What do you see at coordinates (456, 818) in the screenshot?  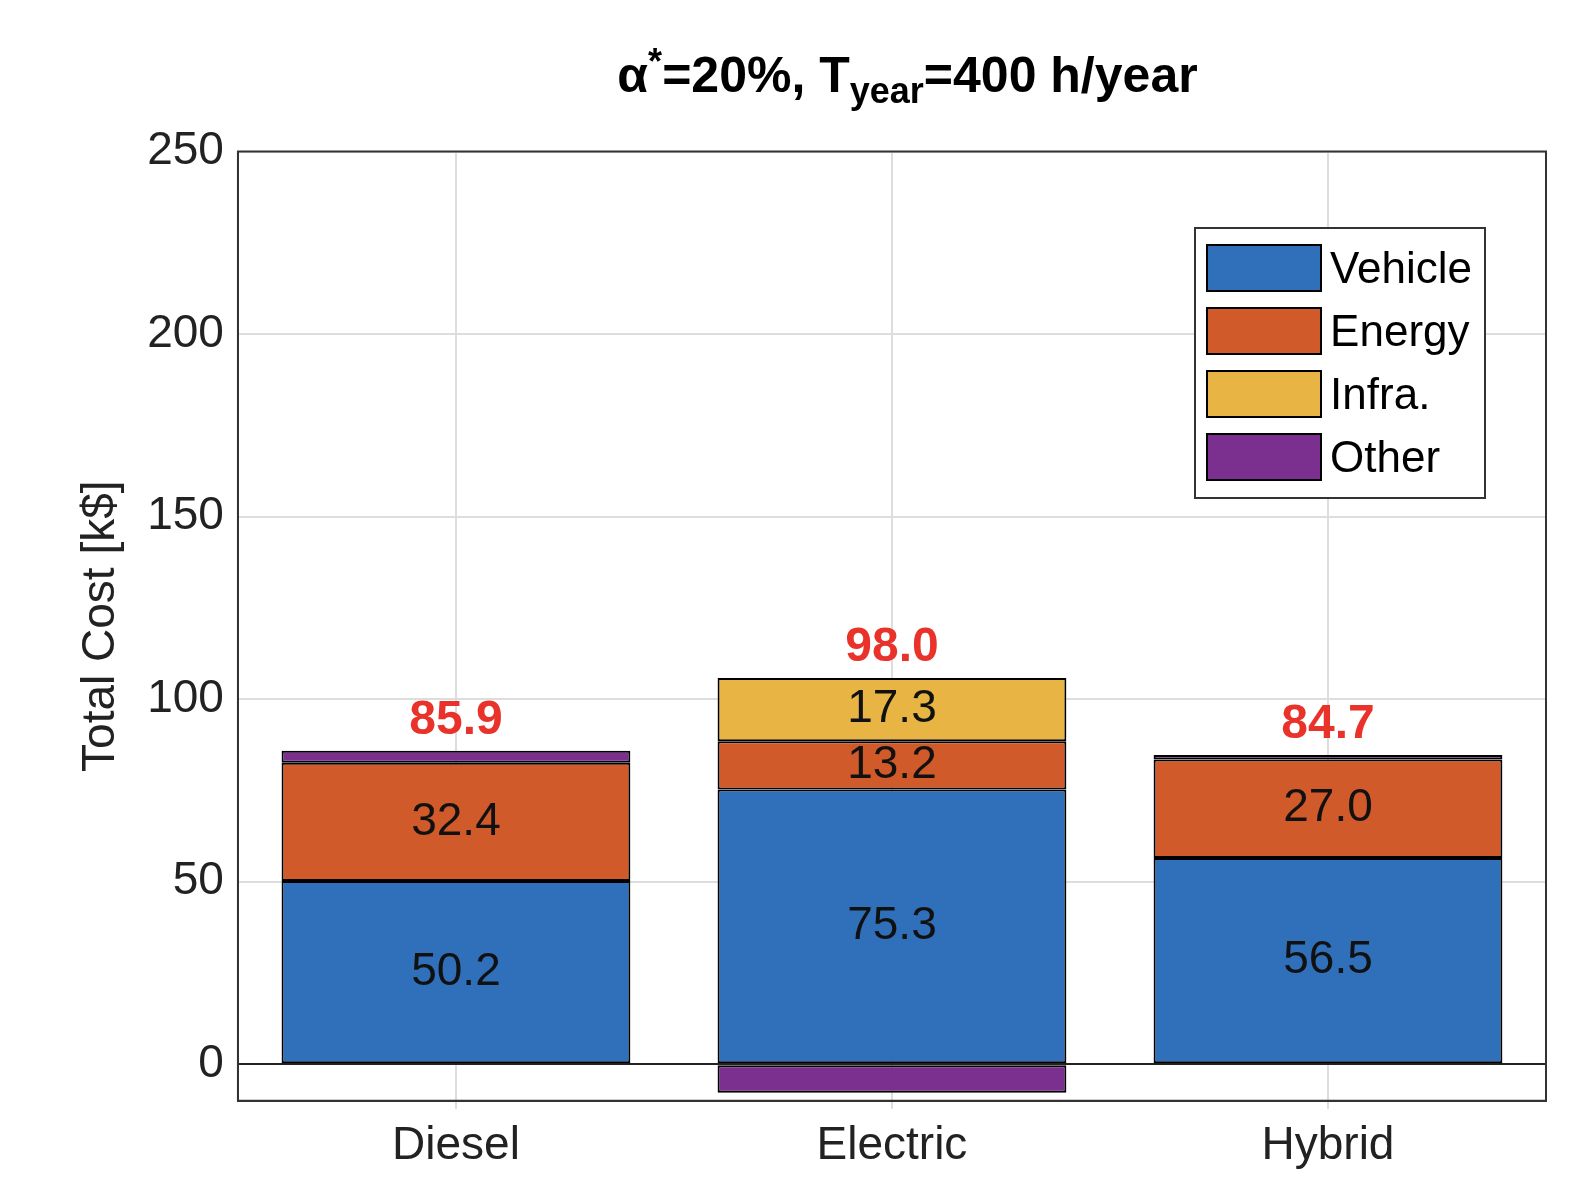 I see `data-label: 32.4` at bounding box center [456, 818].